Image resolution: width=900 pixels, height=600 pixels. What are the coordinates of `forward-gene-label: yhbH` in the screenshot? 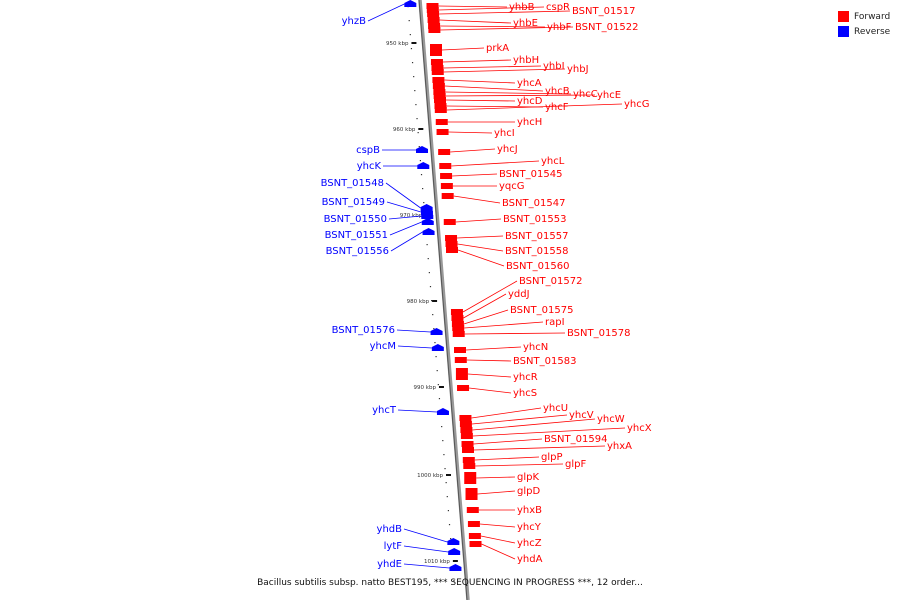 It's located at (526, 60).